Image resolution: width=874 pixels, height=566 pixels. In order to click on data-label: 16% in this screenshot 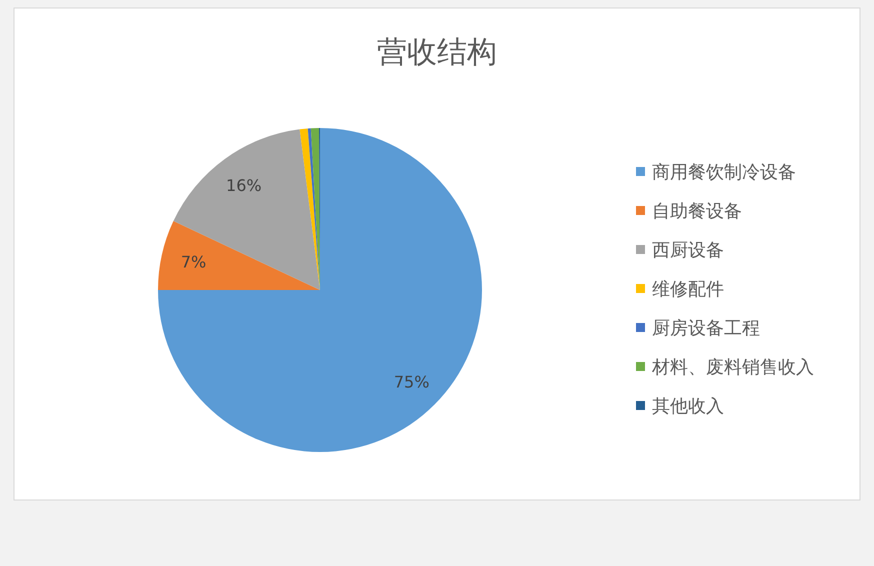, I will do `click(244, 186)`.